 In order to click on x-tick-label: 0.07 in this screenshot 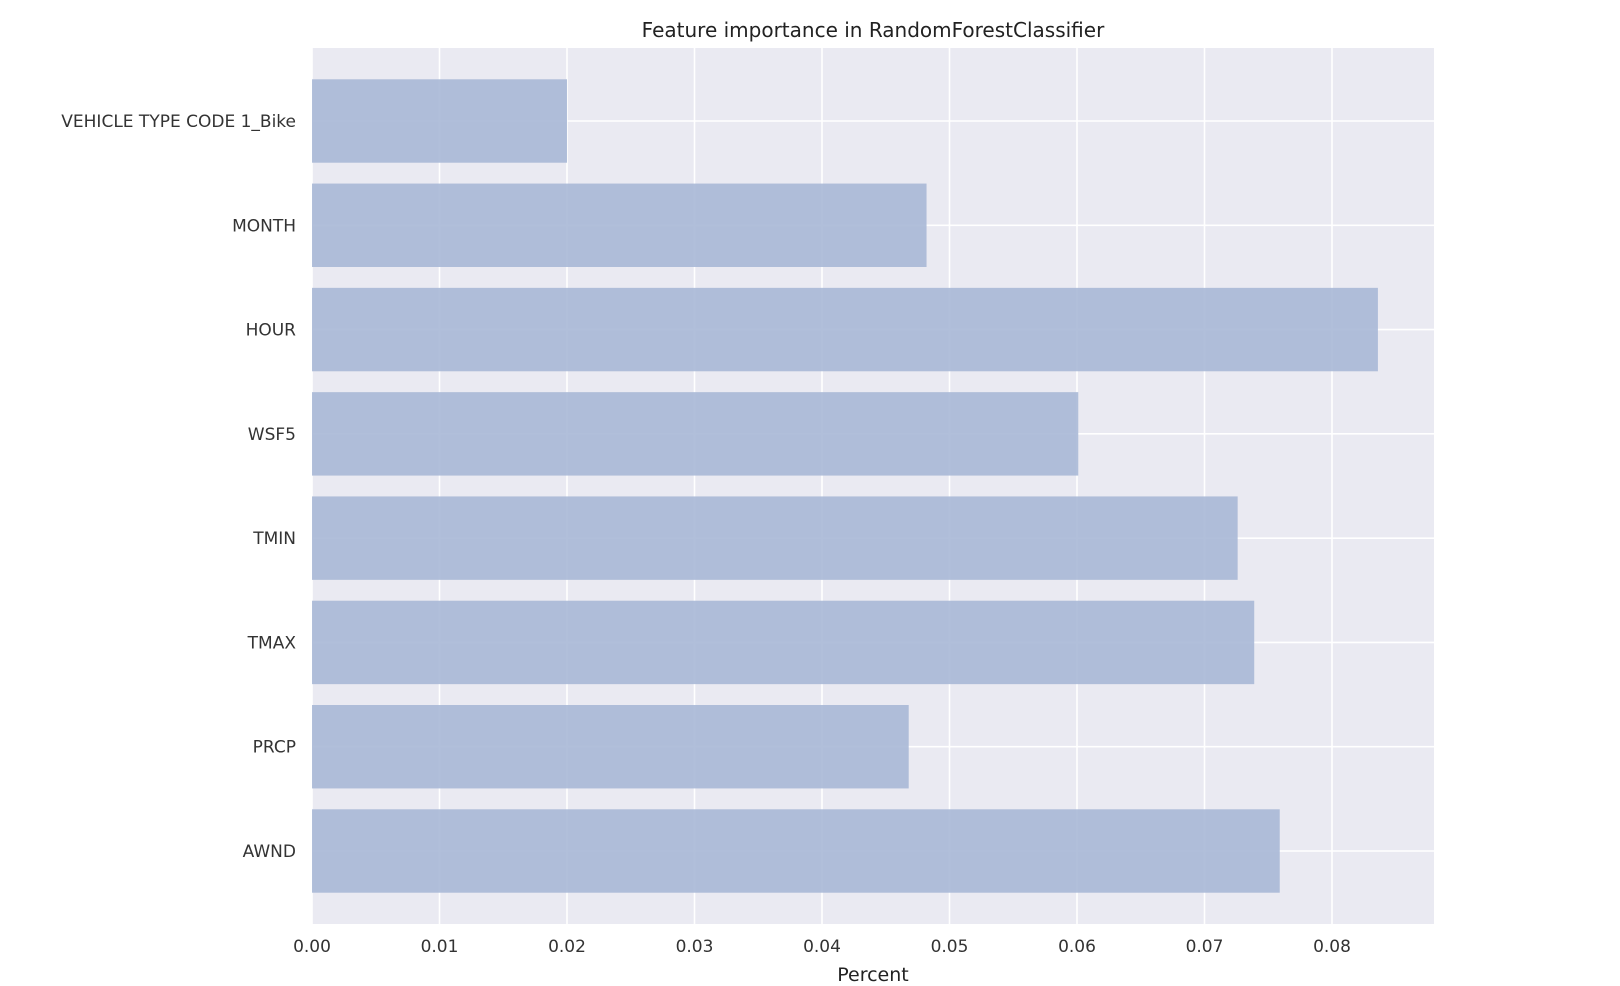, I will do `click(1205, 947)`.